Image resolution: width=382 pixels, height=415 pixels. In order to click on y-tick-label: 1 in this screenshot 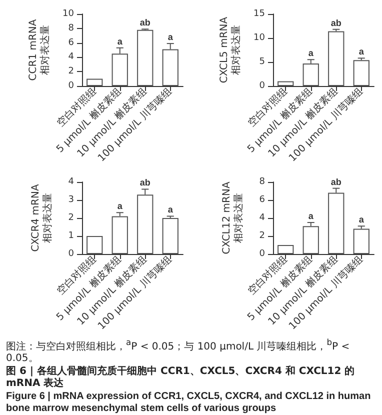, I will do `click(71, 236)`.